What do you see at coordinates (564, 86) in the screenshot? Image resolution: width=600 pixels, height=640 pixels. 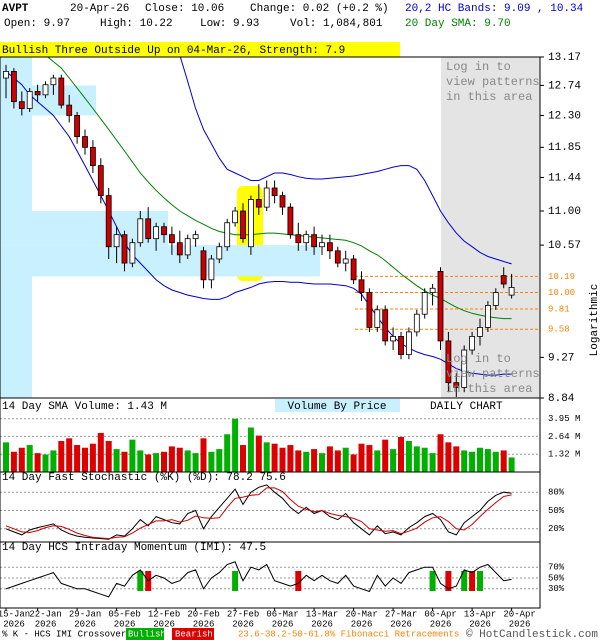 I see `y-tick-label: 12.74` at bounding box center [564, 86].